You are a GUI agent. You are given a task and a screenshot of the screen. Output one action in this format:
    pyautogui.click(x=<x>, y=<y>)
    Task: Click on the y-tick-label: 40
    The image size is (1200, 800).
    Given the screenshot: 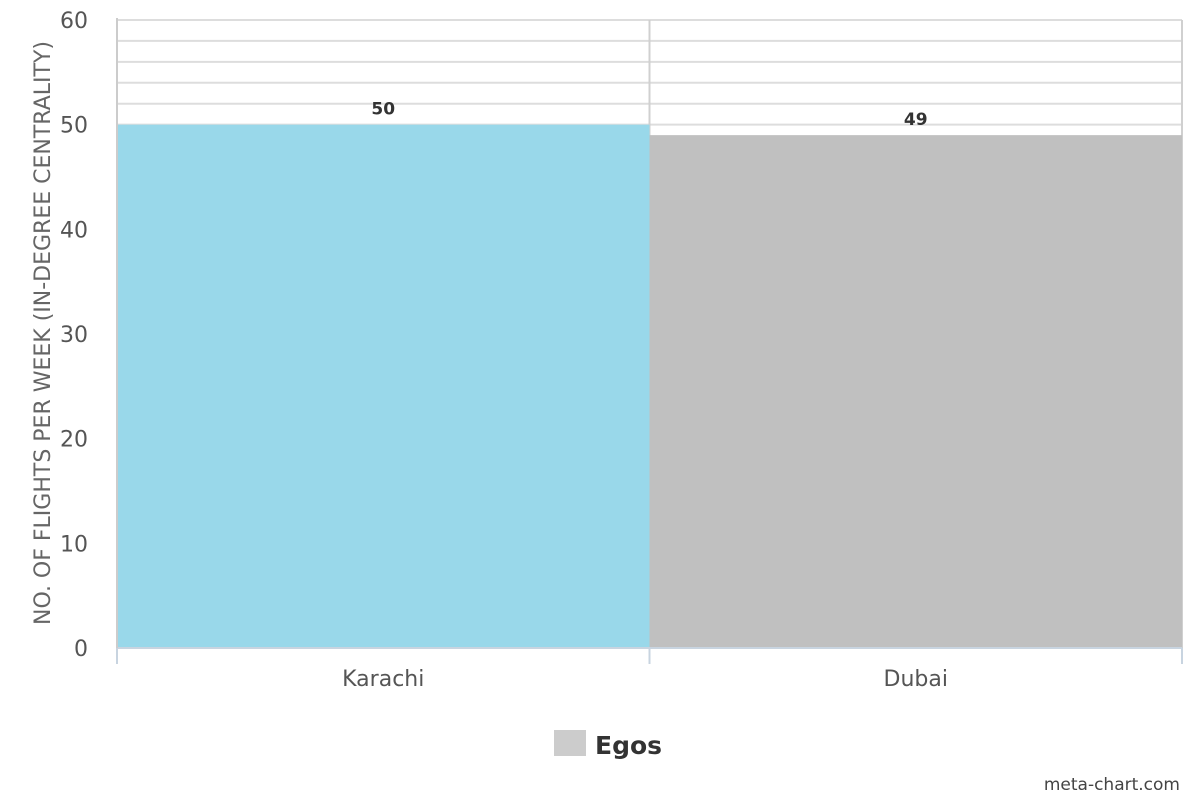 What is the action you would take?
    pyautogui.click(x=74, y=230)
    